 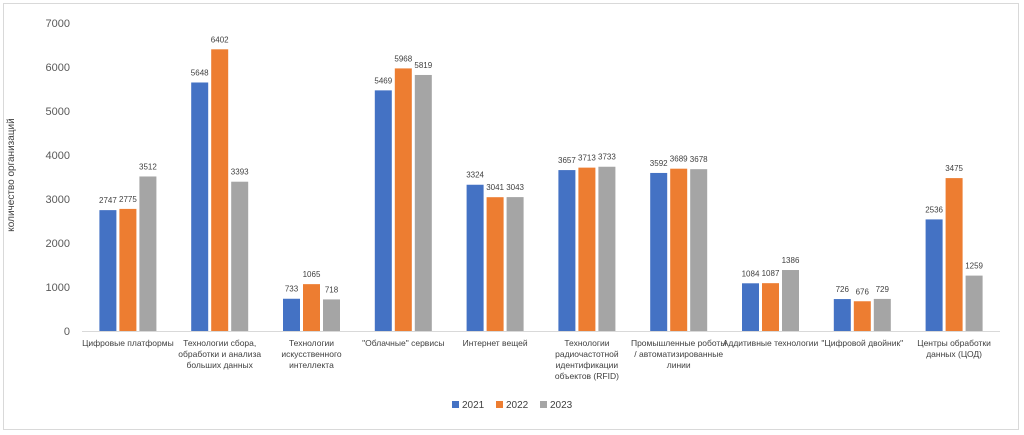 I want to click on data-label-2023-1: 3393, so click(x=240, y=172).